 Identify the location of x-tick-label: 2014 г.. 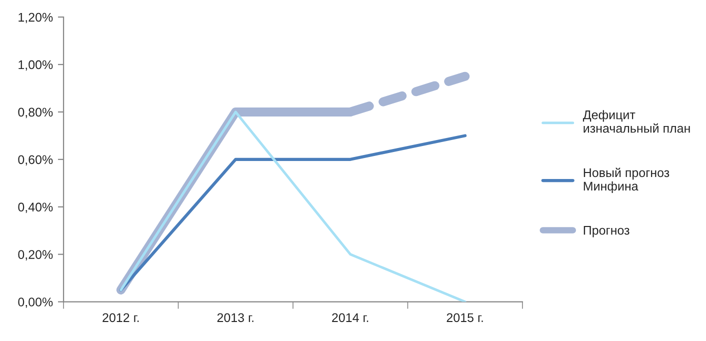
(350, 317).